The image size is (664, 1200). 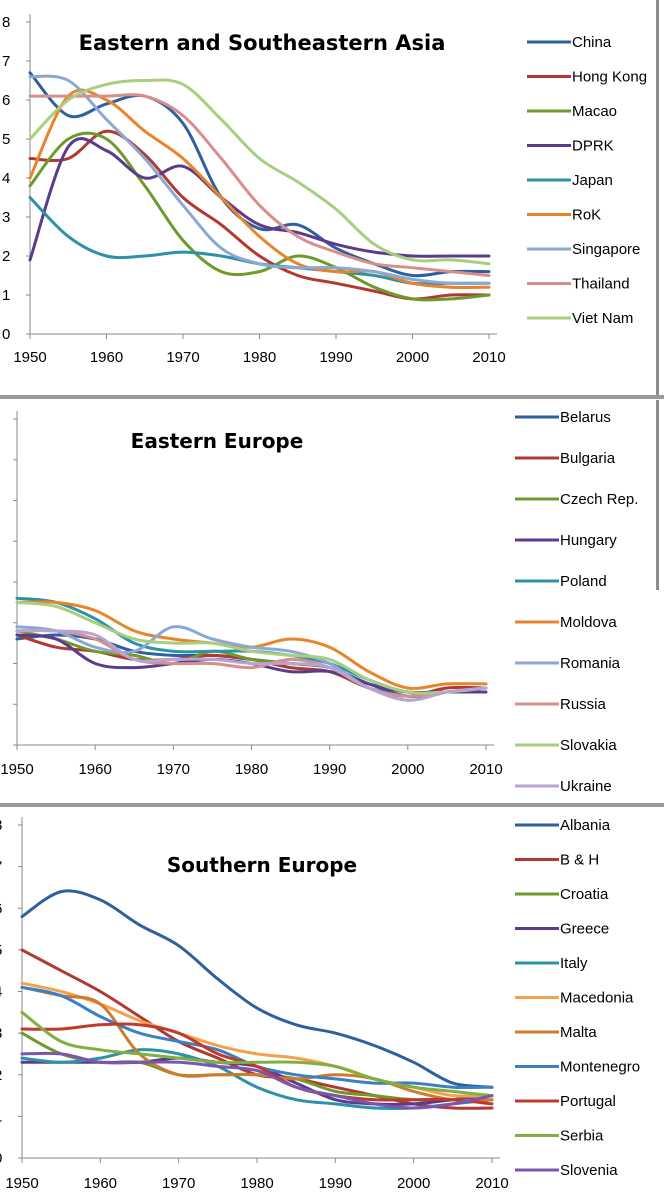 I want to click on chart-title: Eastern and Southeastern Asia, so click(x=262, y=43).